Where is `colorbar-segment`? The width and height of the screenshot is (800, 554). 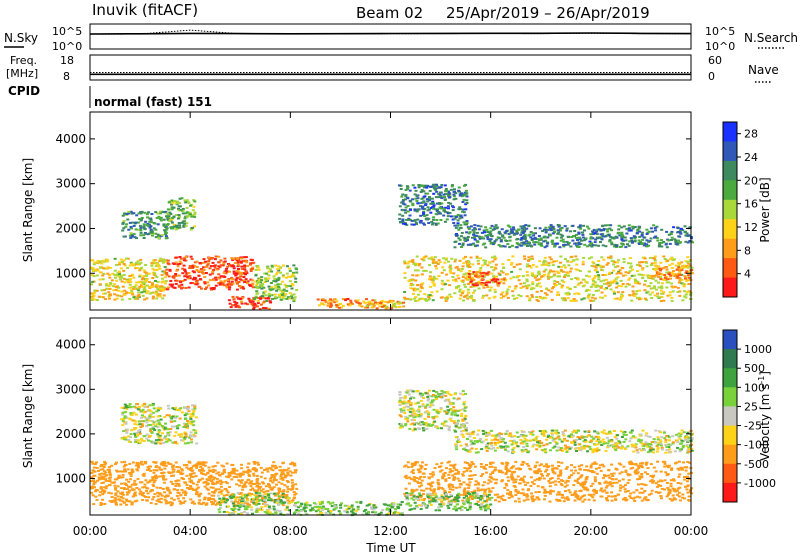
colorbar-segment is located at coordinates (730, 209).